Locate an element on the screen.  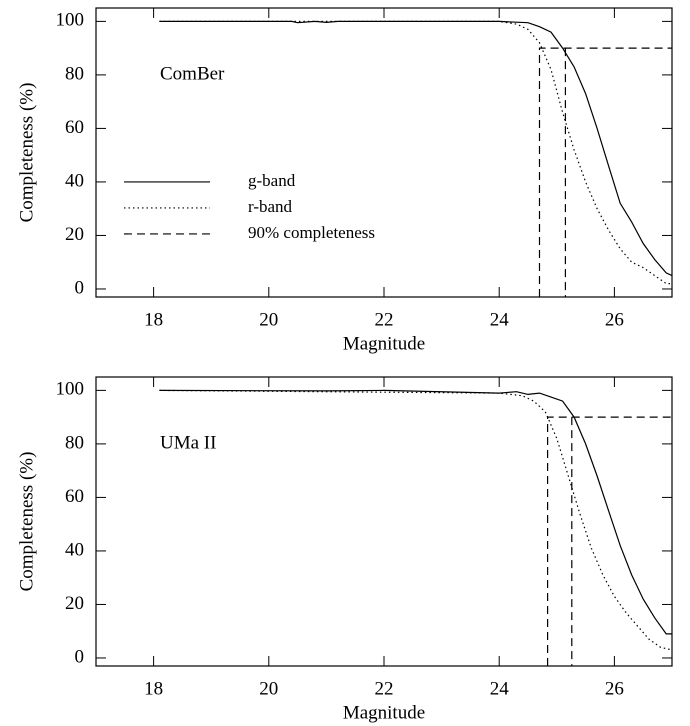
panel-annotation: UMa II is located at coordinates (188, 442).